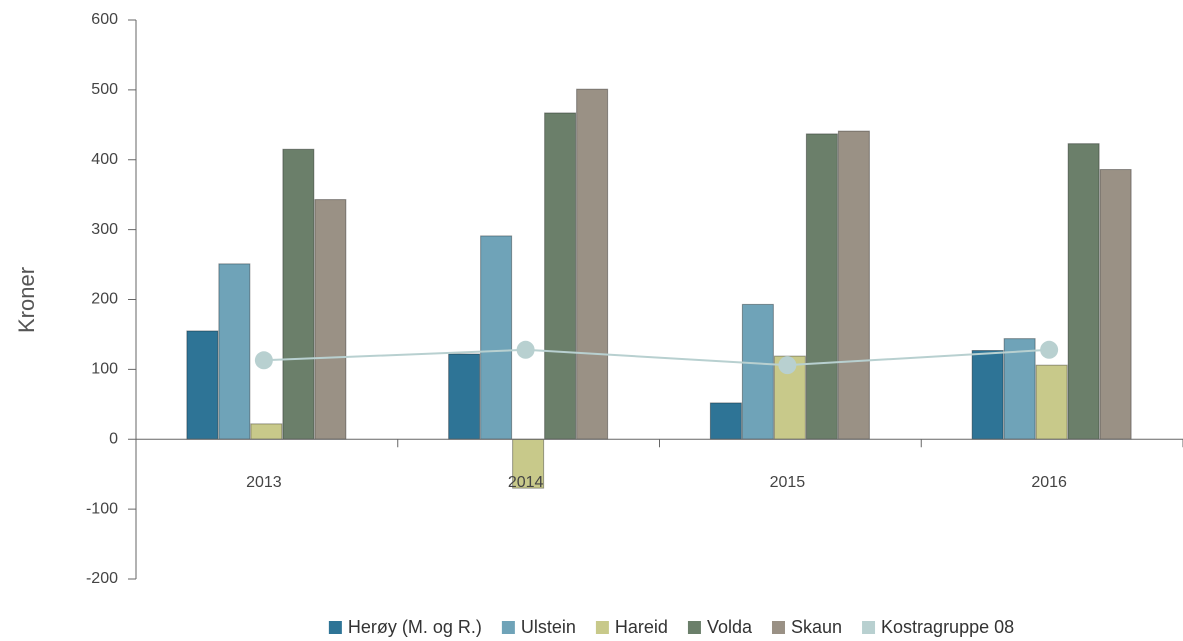 The image size is (1183, 641). I want to click on legend-label: Skaun, so click(816, 627).